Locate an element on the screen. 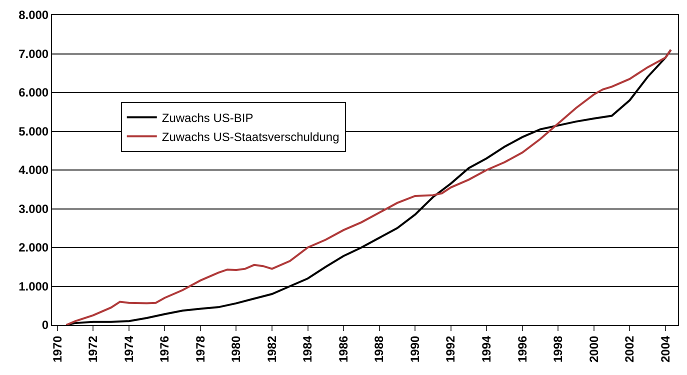  x-tick-label: 1986 is located at coordinates (343, 349).